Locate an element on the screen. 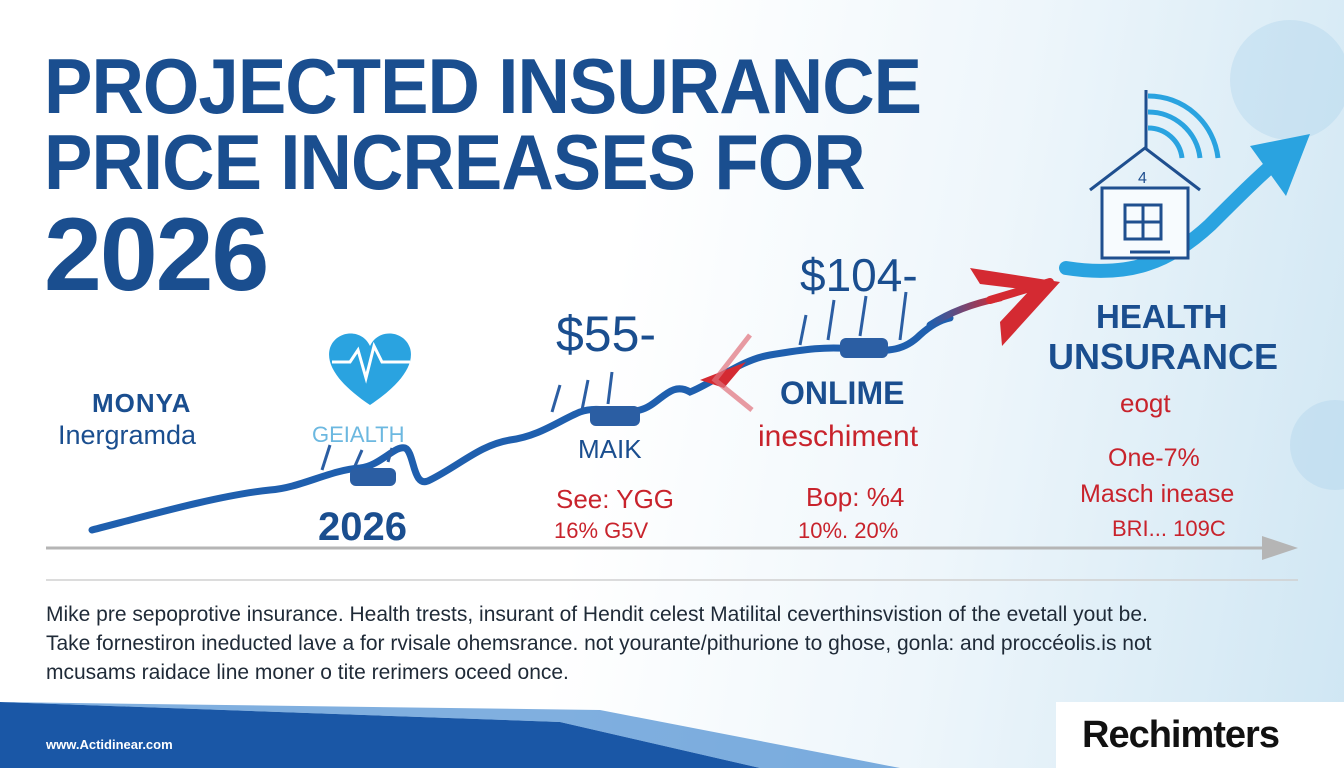  footer-band is located at coordinates (450, 735).